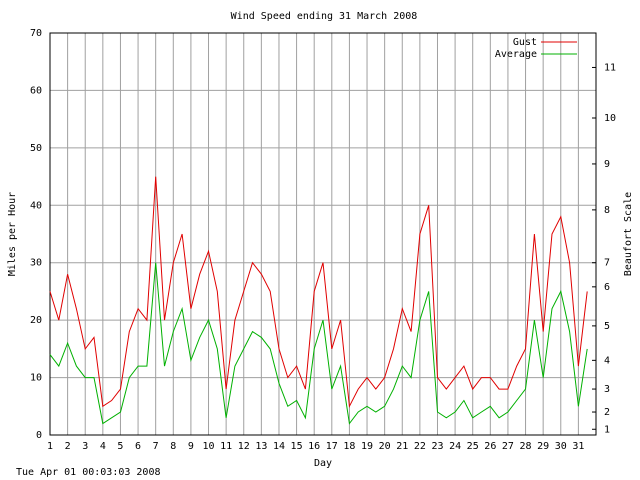 The image size is (640, 480). I want to click on x-tick-label: 9, so click(191, 446).